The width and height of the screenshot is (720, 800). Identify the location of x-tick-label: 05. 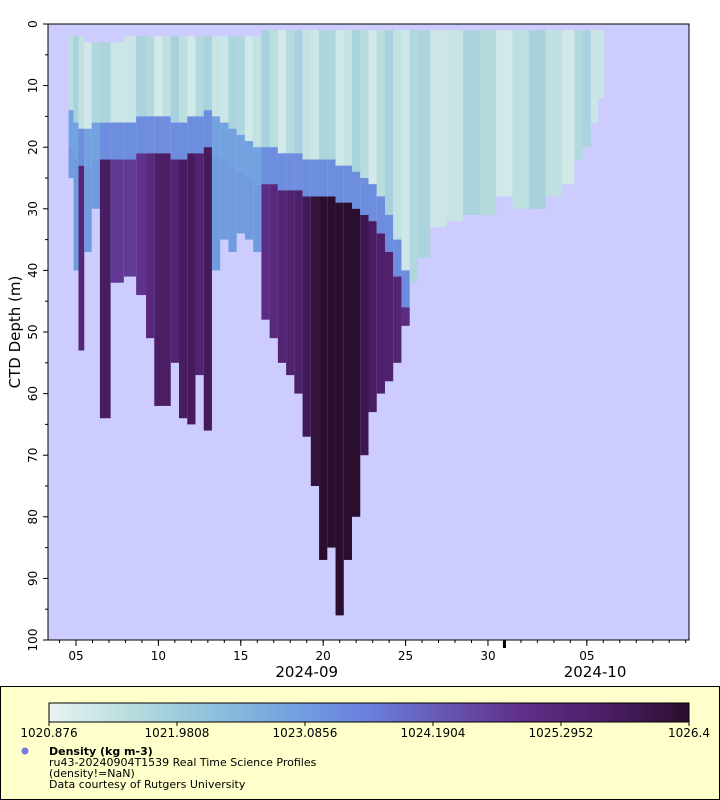
(75, 656).